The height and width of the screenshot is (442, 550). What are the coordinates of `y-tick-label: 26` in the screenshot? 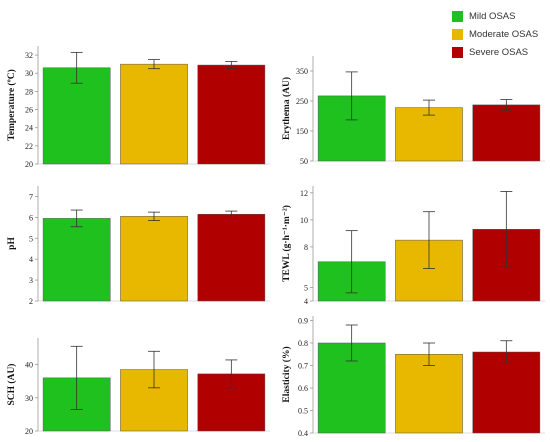 It's located at (29, 110).